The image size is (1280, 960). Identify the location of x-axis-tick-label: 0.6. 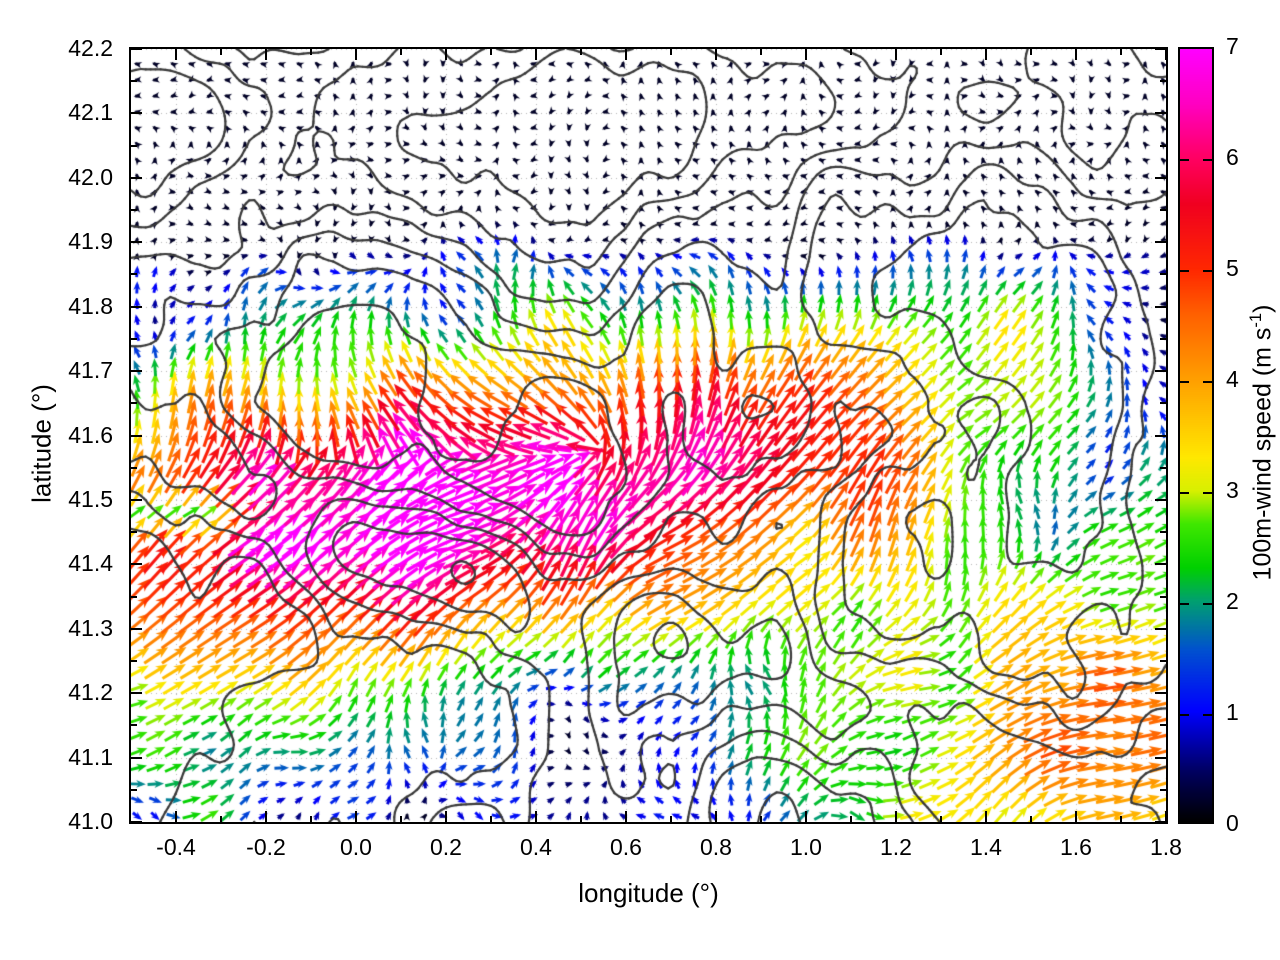
(626, 847).